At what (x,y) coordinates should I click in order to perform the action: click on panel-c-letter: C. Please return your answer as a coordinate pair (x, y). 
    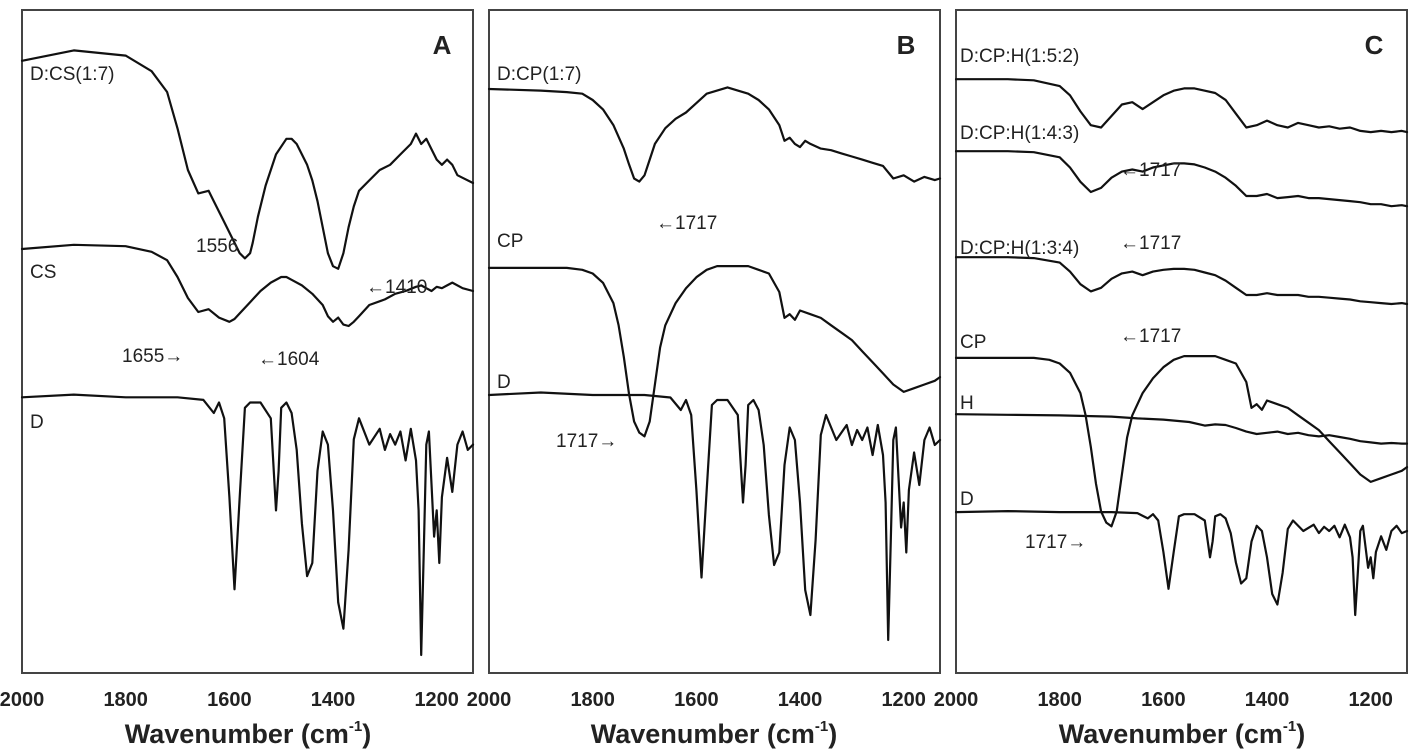
    Looking at the image, I should click on (1374, 45).